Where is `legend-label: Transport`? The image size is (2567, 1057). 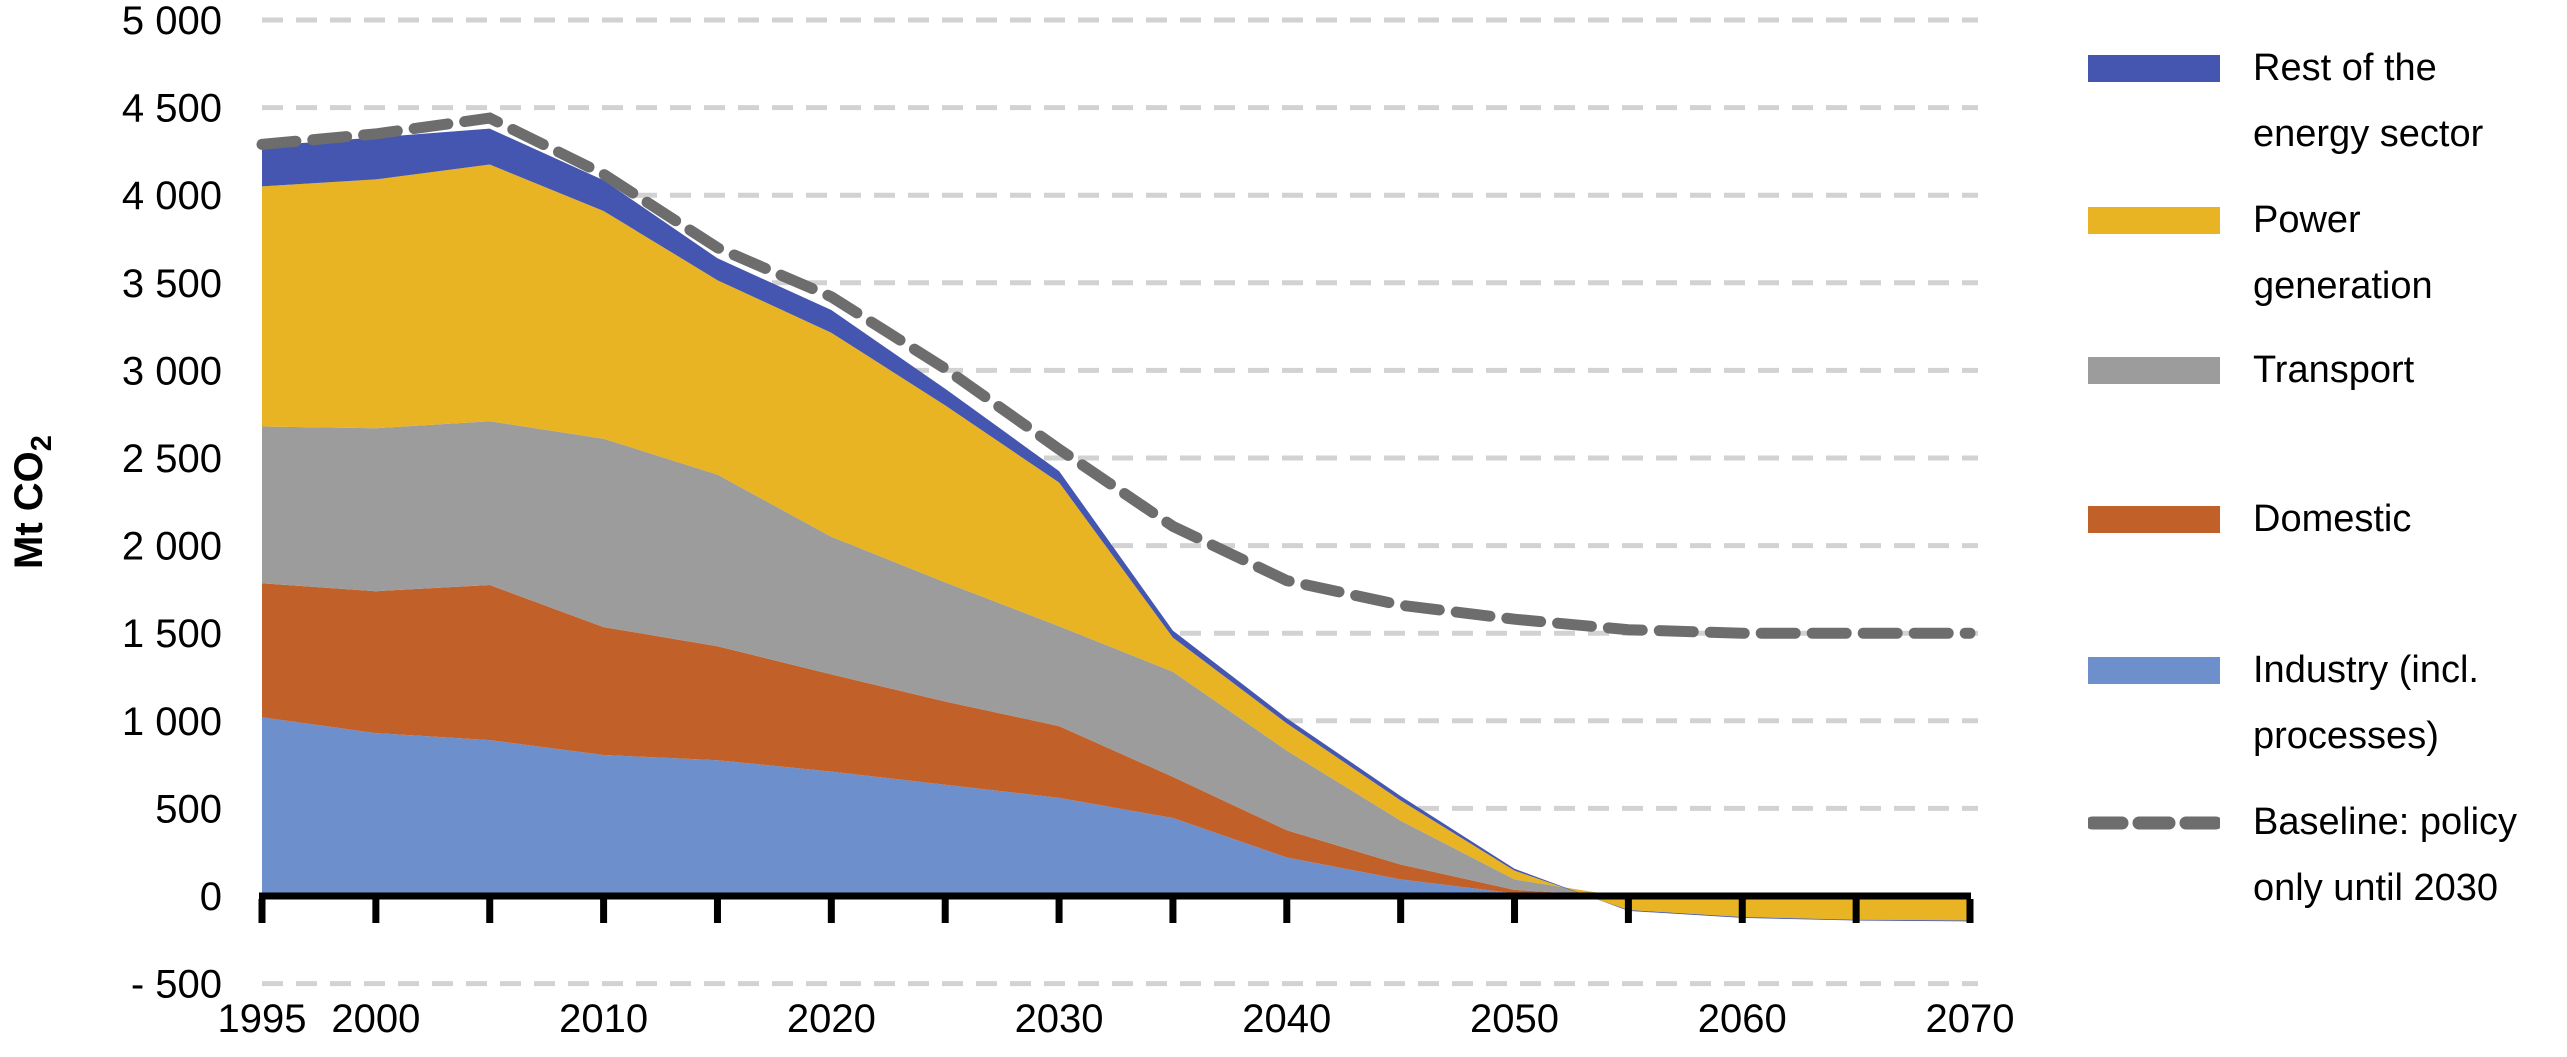
legend-label: Transport is located at coordinates (2334, 370).